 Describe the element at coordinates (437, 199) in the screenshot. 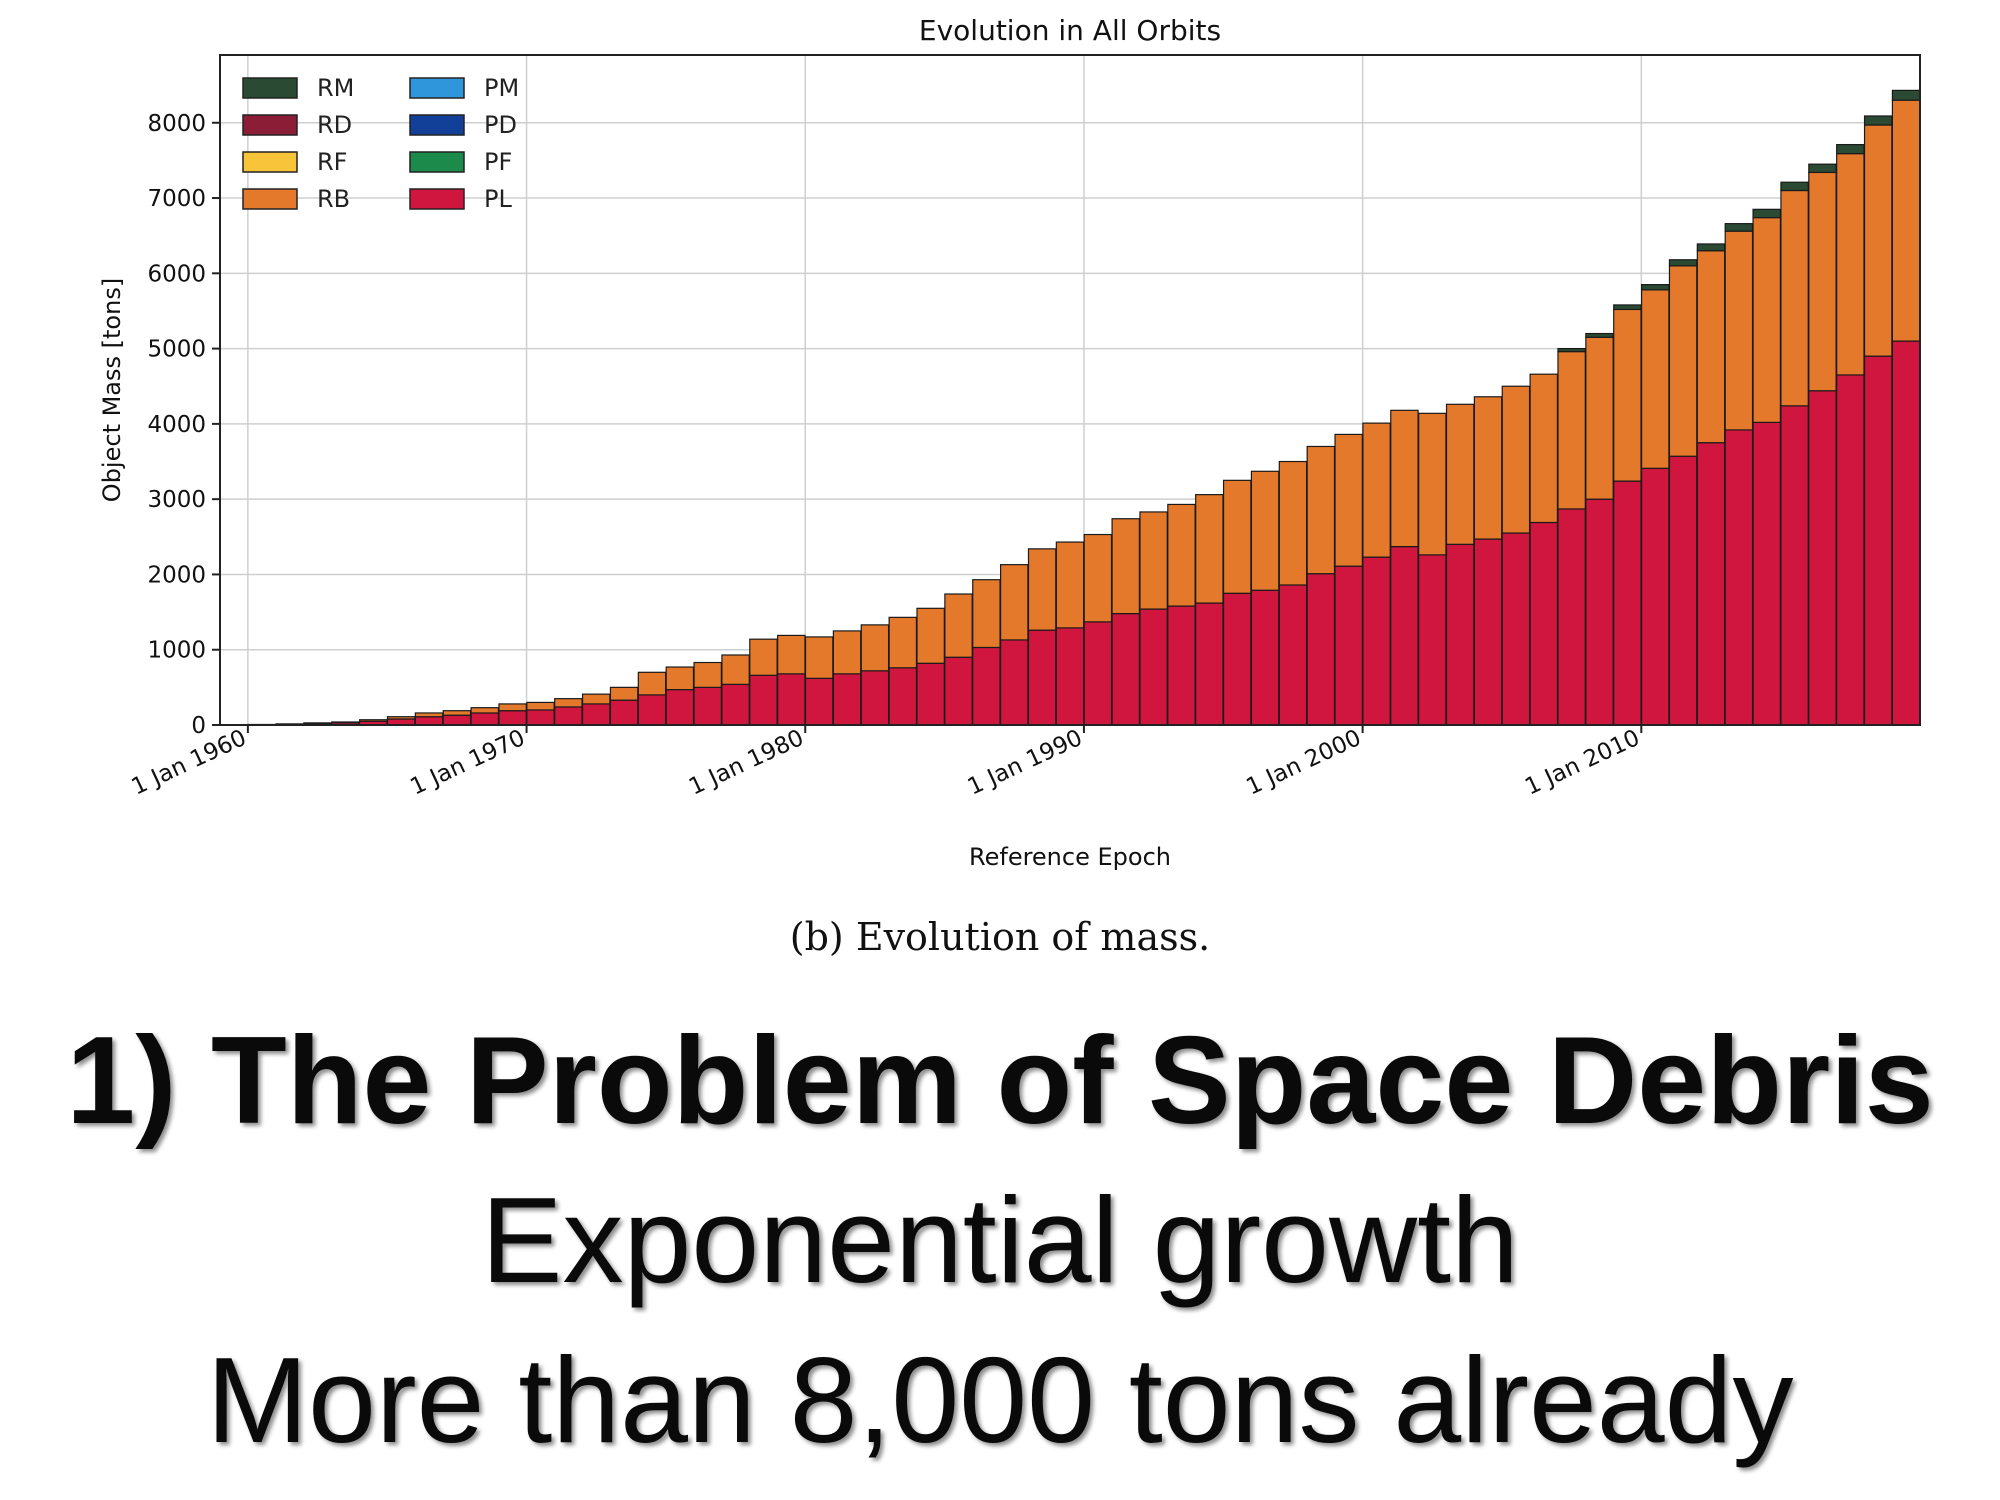

I see `legend-swatch-pl` at that location.